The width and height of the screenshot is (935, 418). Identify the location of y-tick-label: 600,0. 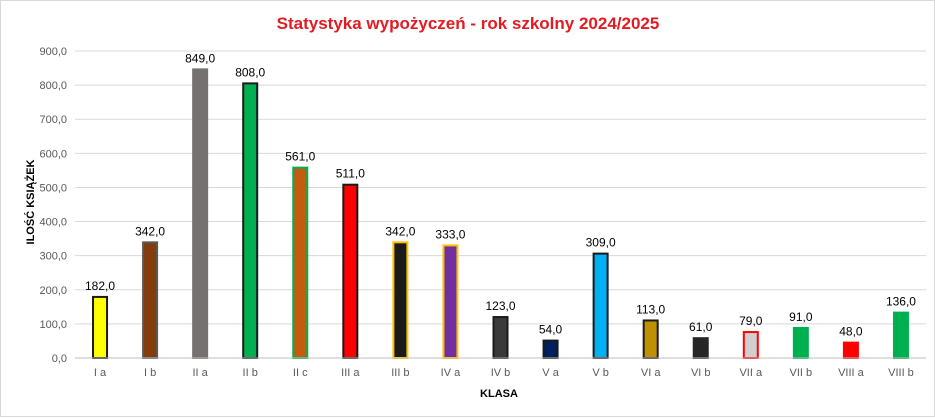
(53, 154).